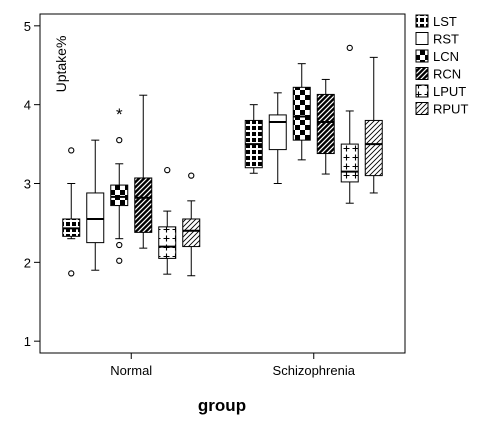 The height and width of the screenshot is (429, 487). What do you see at coordinates (222, 405) in the screenshot?
I see `x-axis-title: group` at bounding box center [222, 405].